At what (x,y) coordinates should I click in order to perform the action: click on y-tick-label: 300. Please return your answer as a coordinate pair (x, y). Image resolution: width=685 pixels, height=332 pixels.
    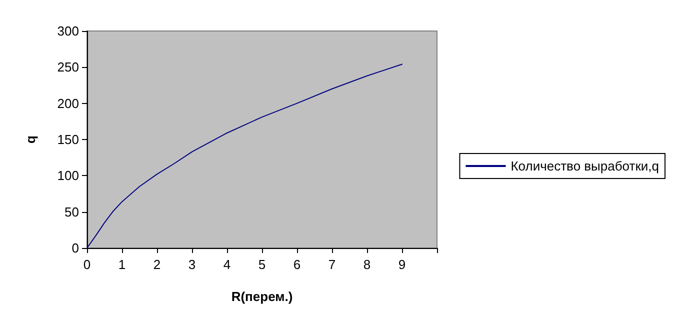
    Looking at the image, I should click on (68, 31).